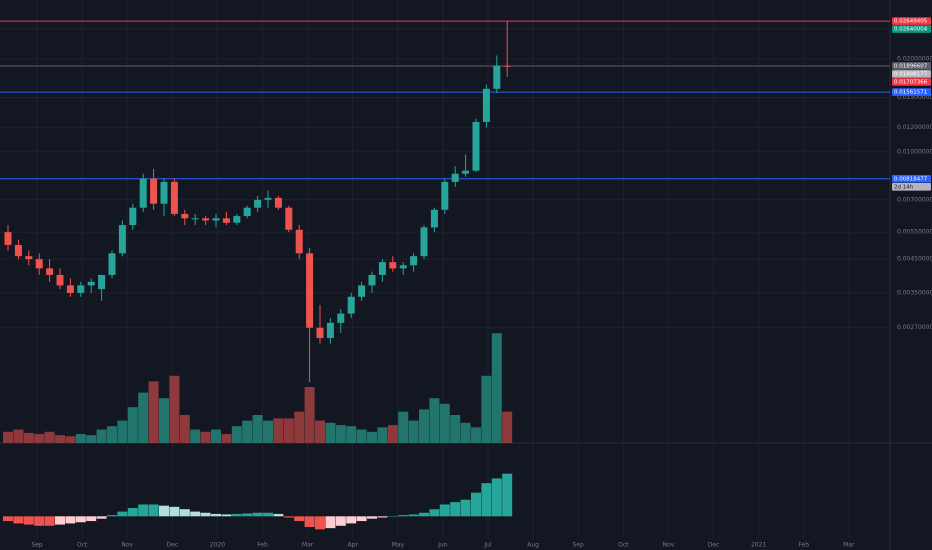  I want to click on price-tag: 0.01888177, so click(911, 74).